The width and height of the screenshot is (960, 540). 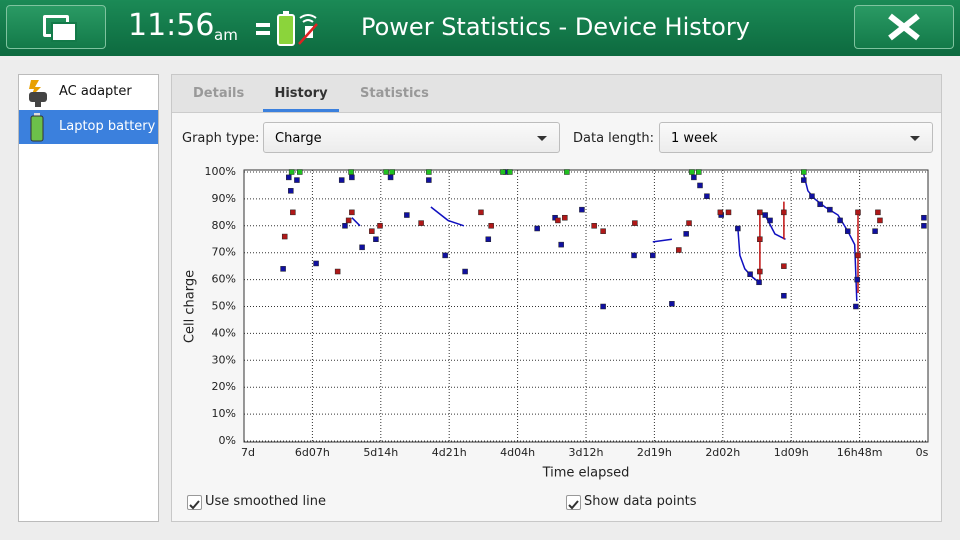 I want to click on y-tick-label: 70%, so click(x=224, y=252).